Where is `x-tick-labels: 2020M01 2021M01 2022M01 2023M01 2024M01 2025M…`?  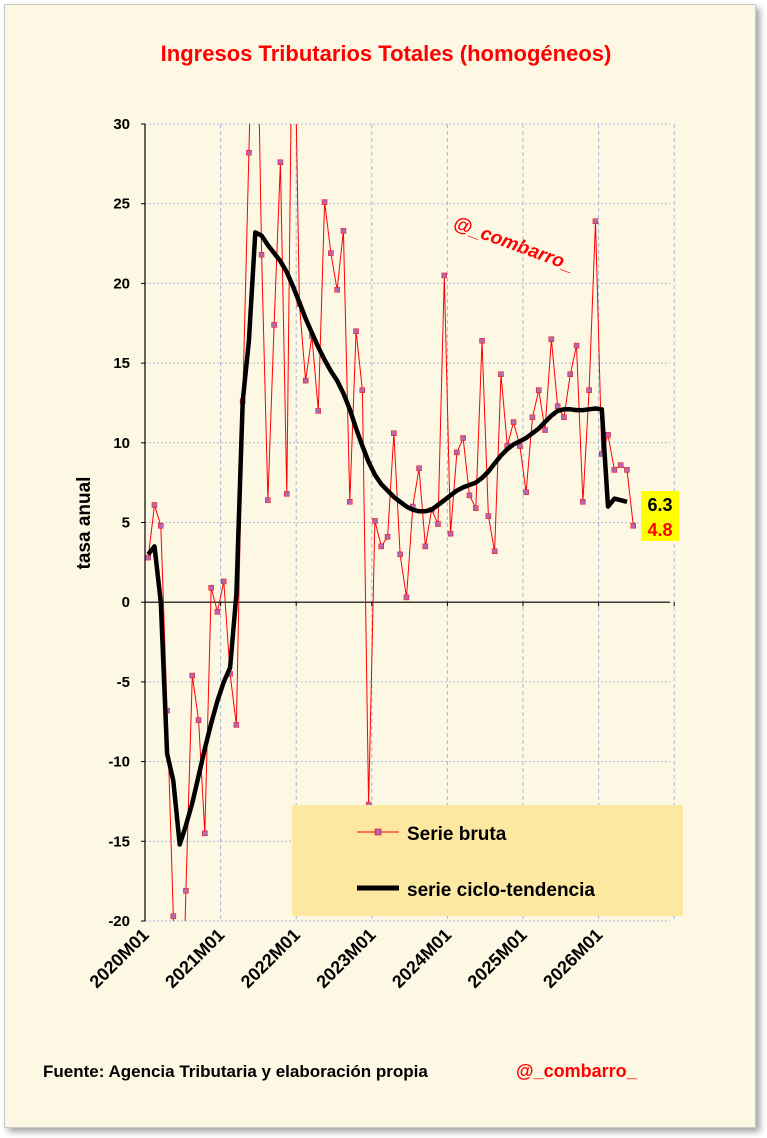
x-tick-labels: 2020M01 2021M01 2022M01 2023M01 2024M01 2025M… is located at coordinates (346, 958).